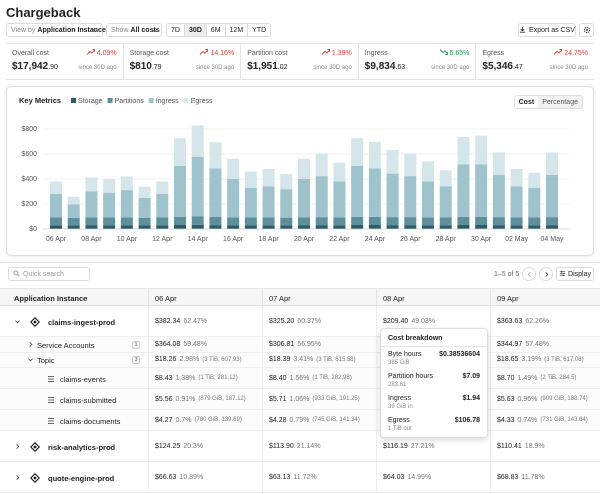 The height and width of the screenshot is (494, 600). I want to click on next-page-glyph, so click(546, 274).